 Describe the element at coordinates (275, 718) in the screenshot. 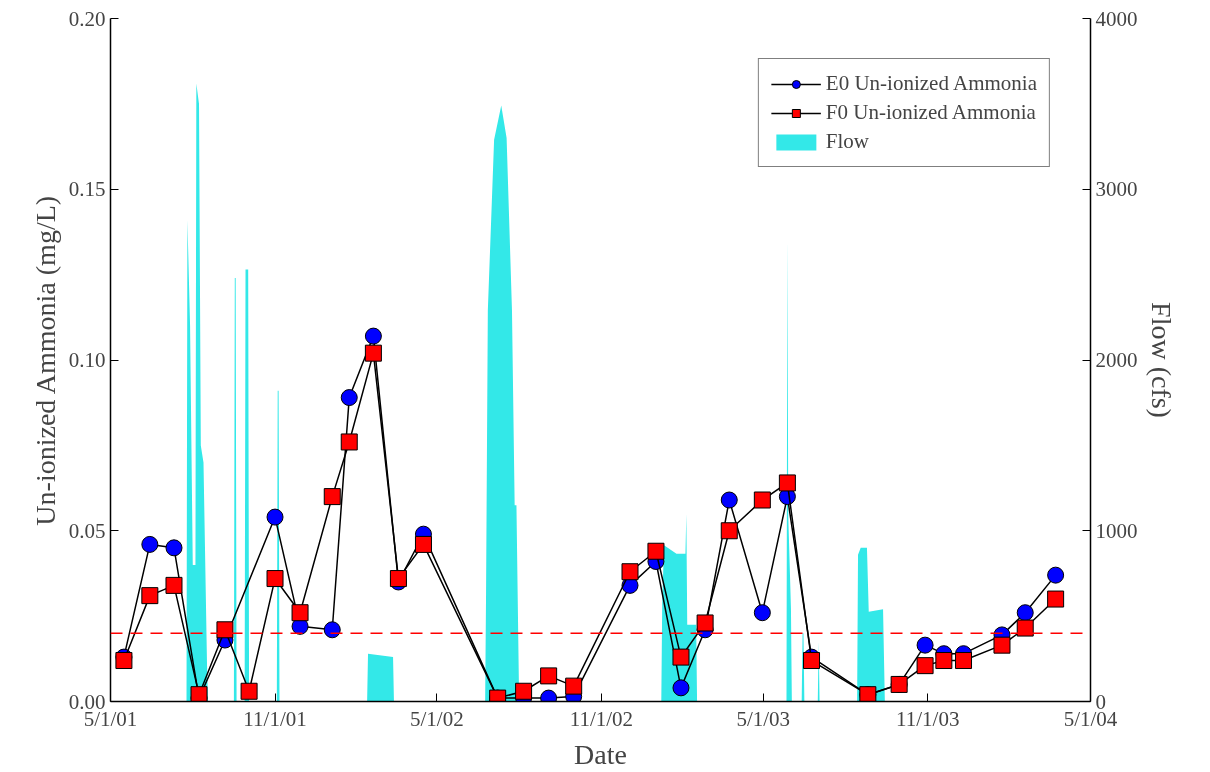

I see `x-tick-label: 11/1/01` at that location.